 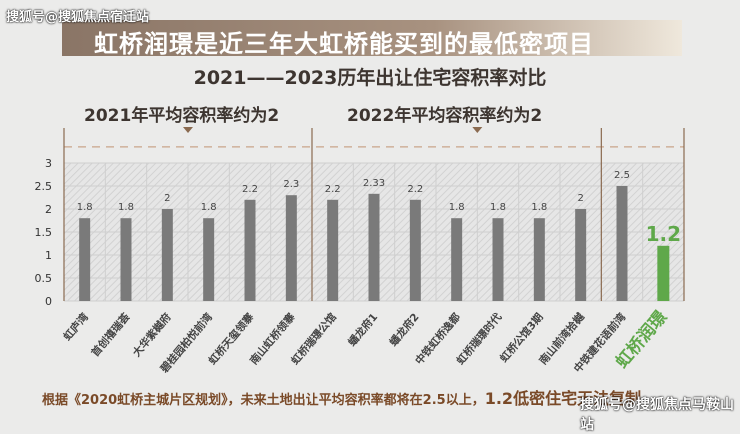 I want to click on footer-text: 根据《2020虹桥主城片区规划》，未来土地出让平均容积率都将在2.5以上，, so click(x=263, y=400).